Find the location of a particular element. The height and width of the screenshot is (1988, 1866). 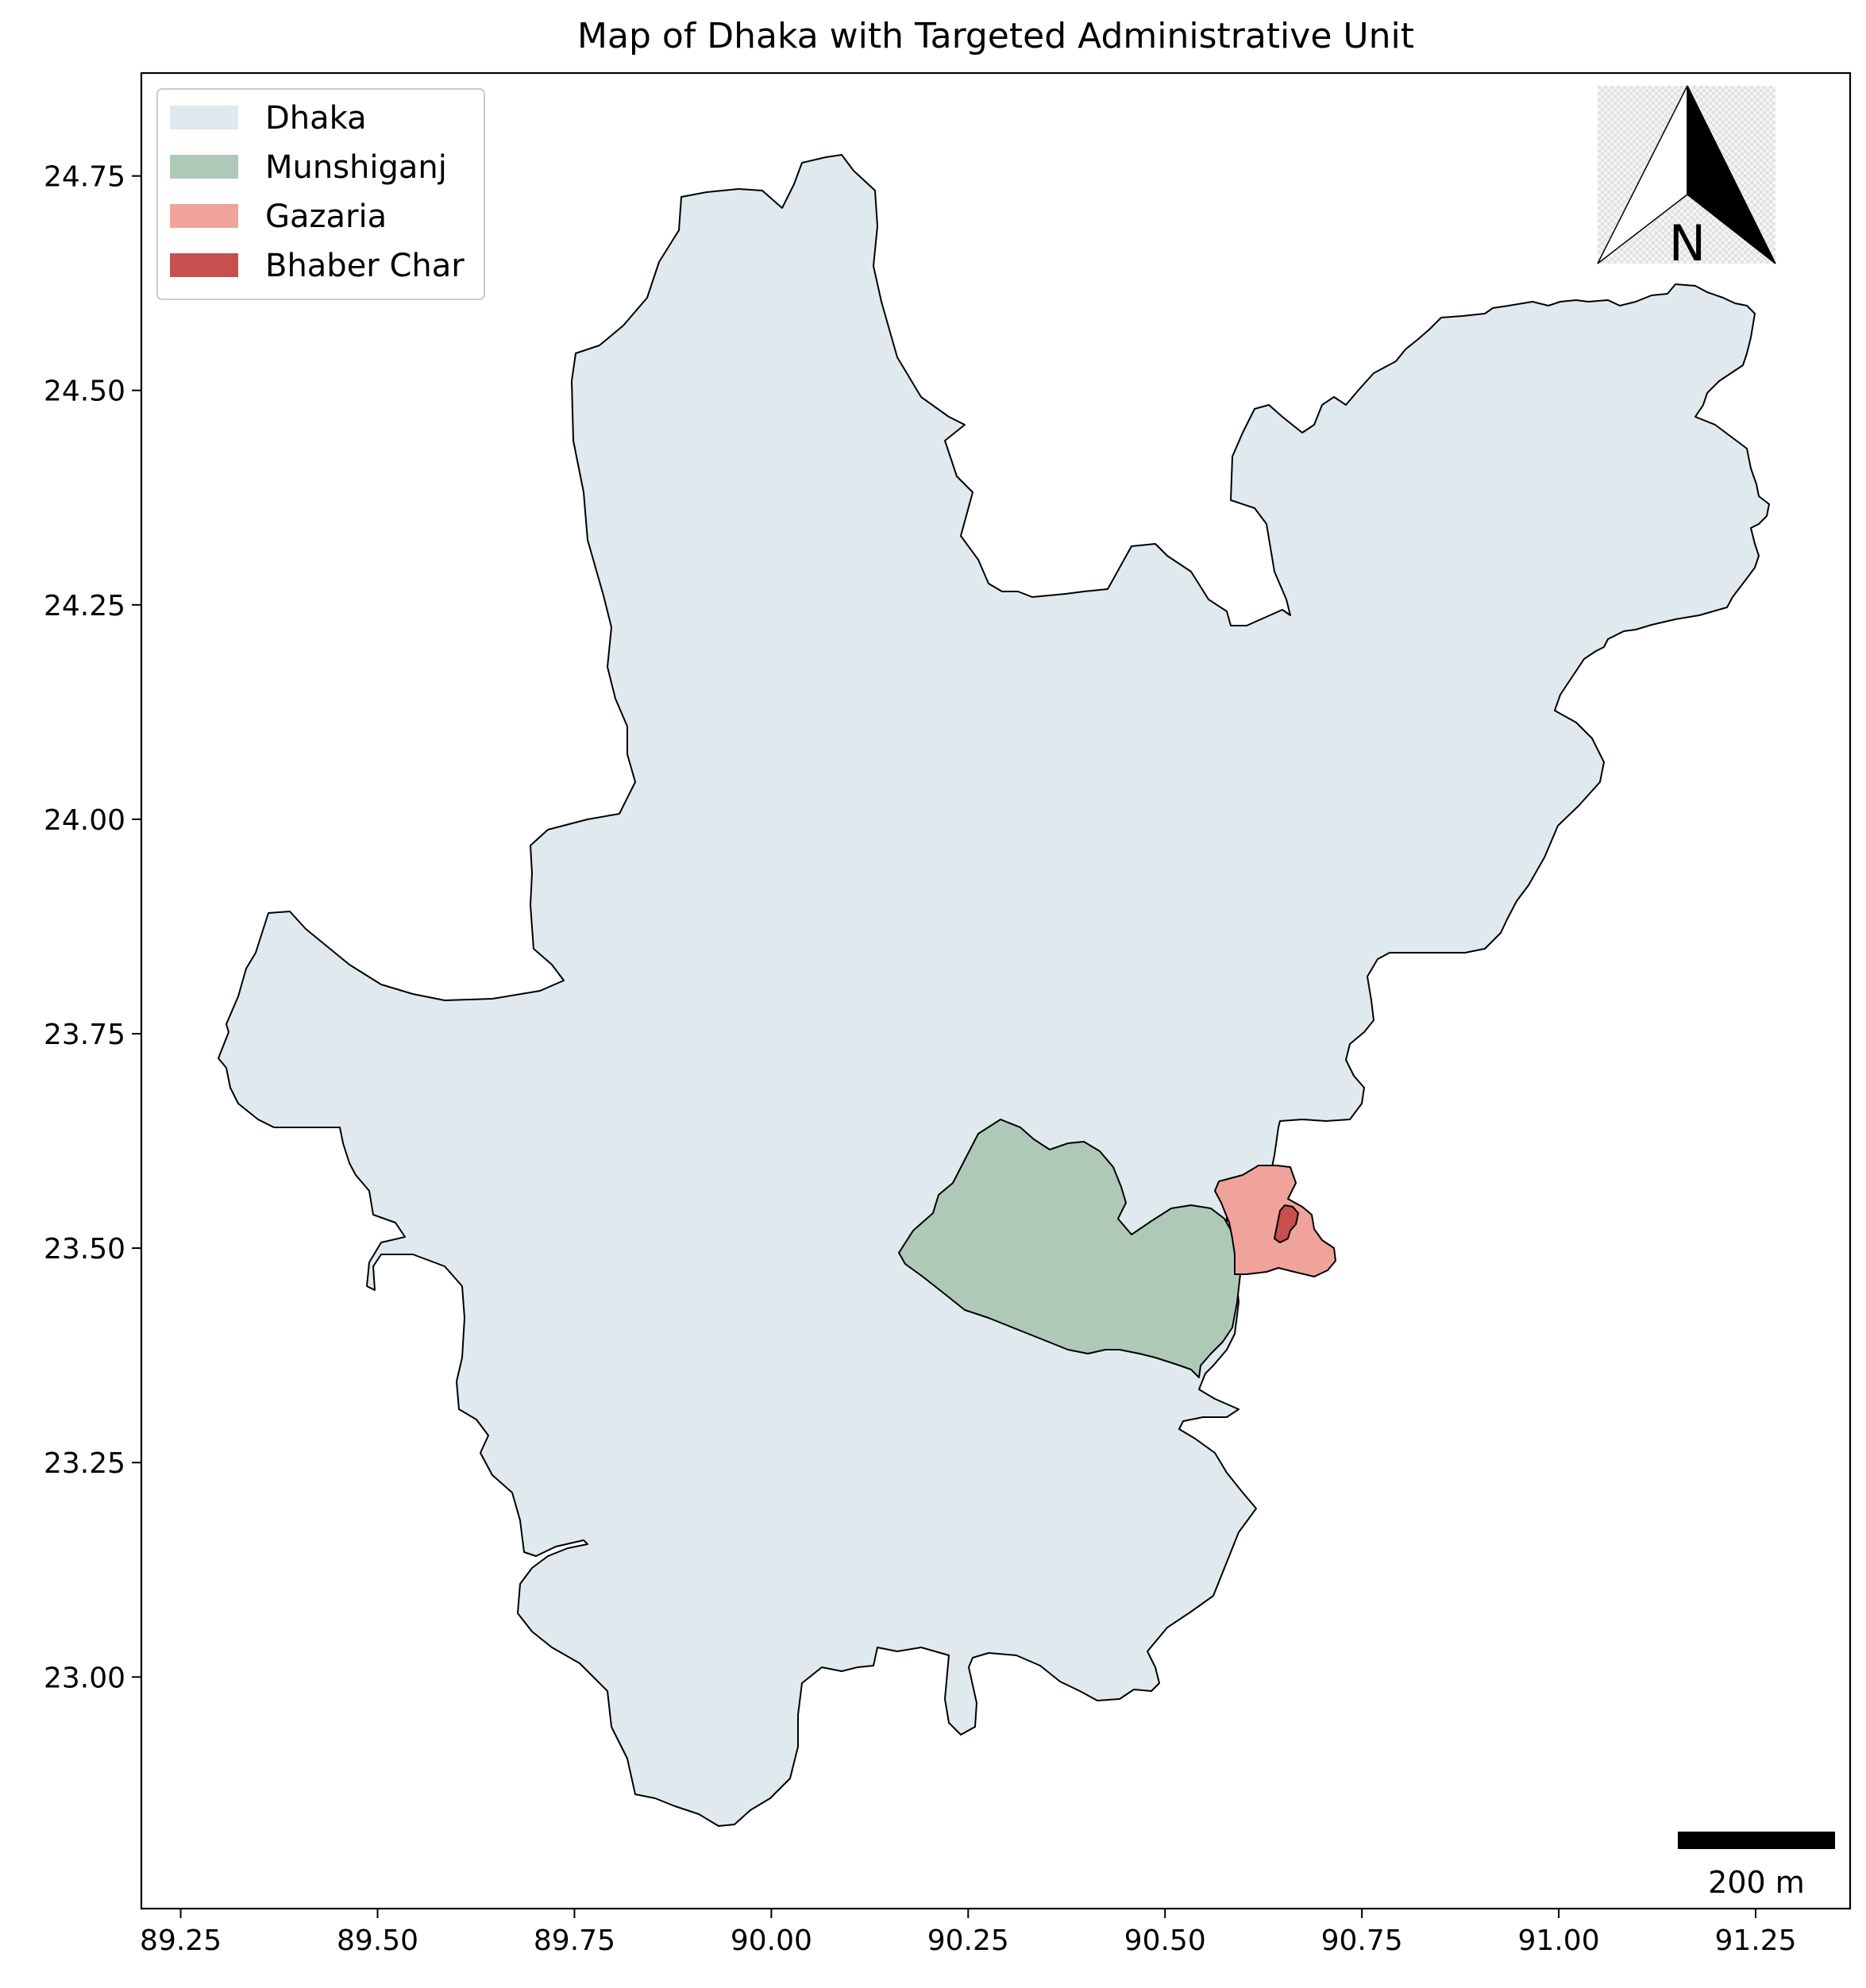

y-tick-label: 24.50 is located at coordinates (84, 392).